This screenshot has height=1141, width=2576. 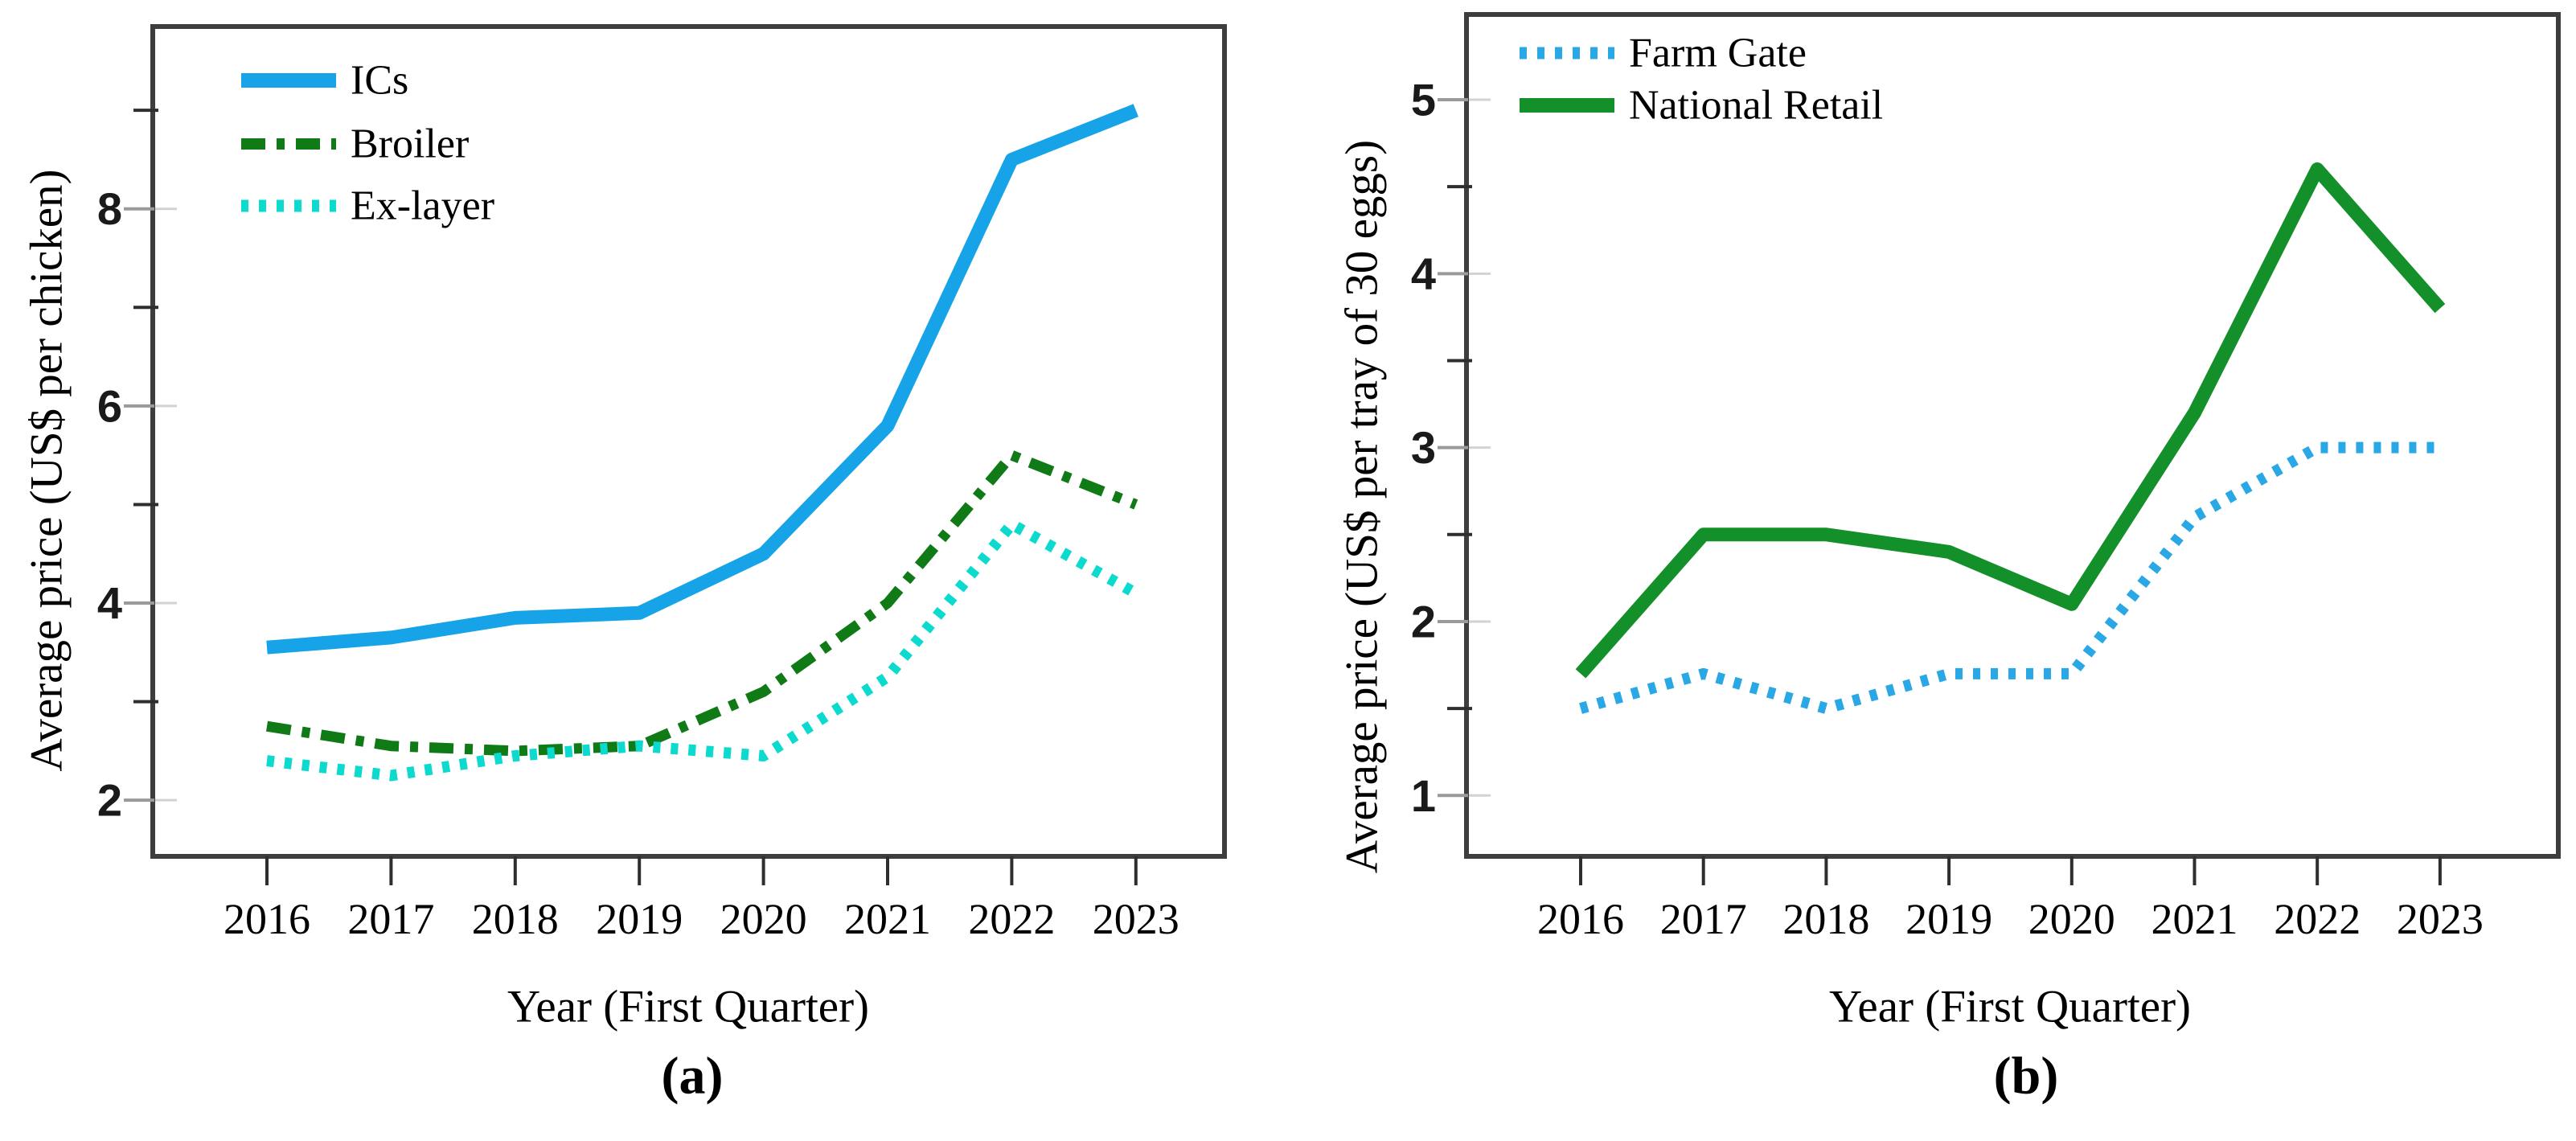 What do you see at coordinates (47, 470) in the screenshot?
I see `panel-a-y-axis-title: Average price (US$ per chicken)` at bounding box center [47, 470].